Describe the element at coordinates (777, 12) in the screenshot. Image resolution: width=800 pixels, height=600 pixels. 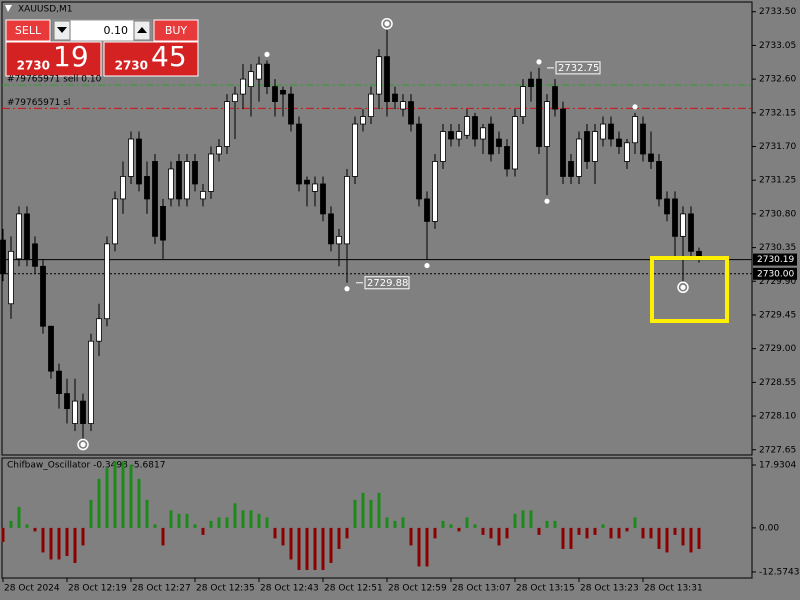
I see `y-tick-label: 2733.50` at that location.